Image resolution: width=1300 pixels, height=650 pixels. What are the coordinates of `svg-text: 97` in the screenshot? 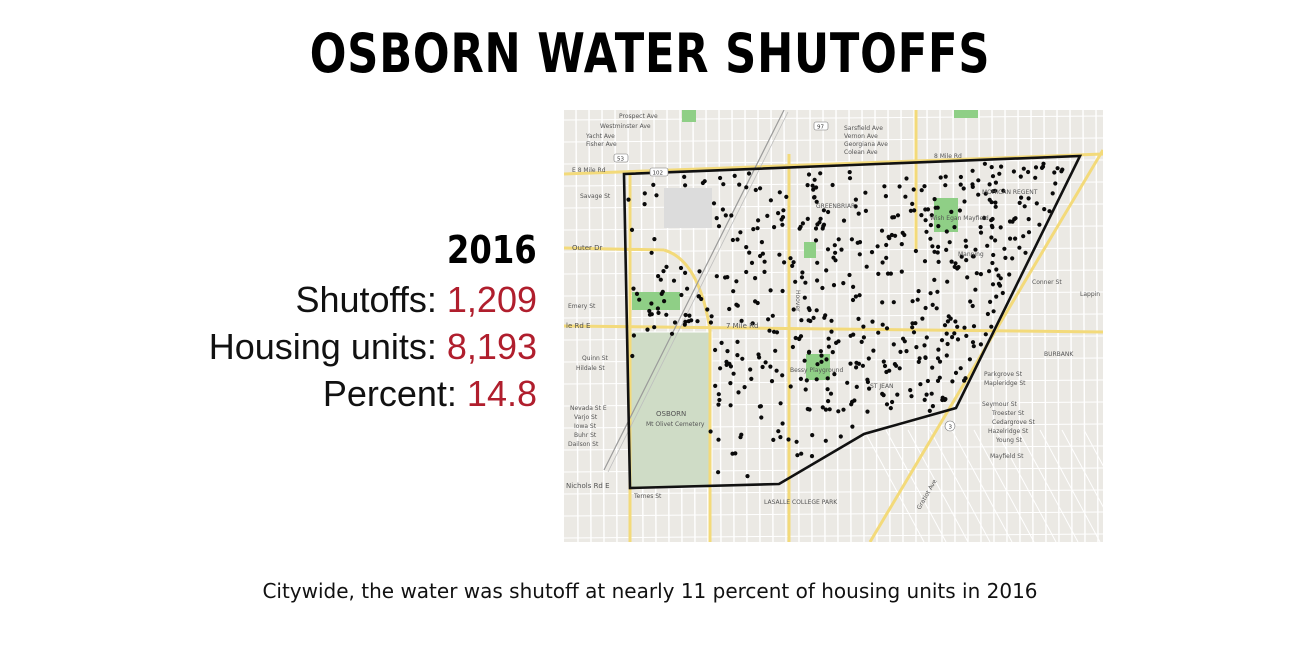 It's located at (820, 128).